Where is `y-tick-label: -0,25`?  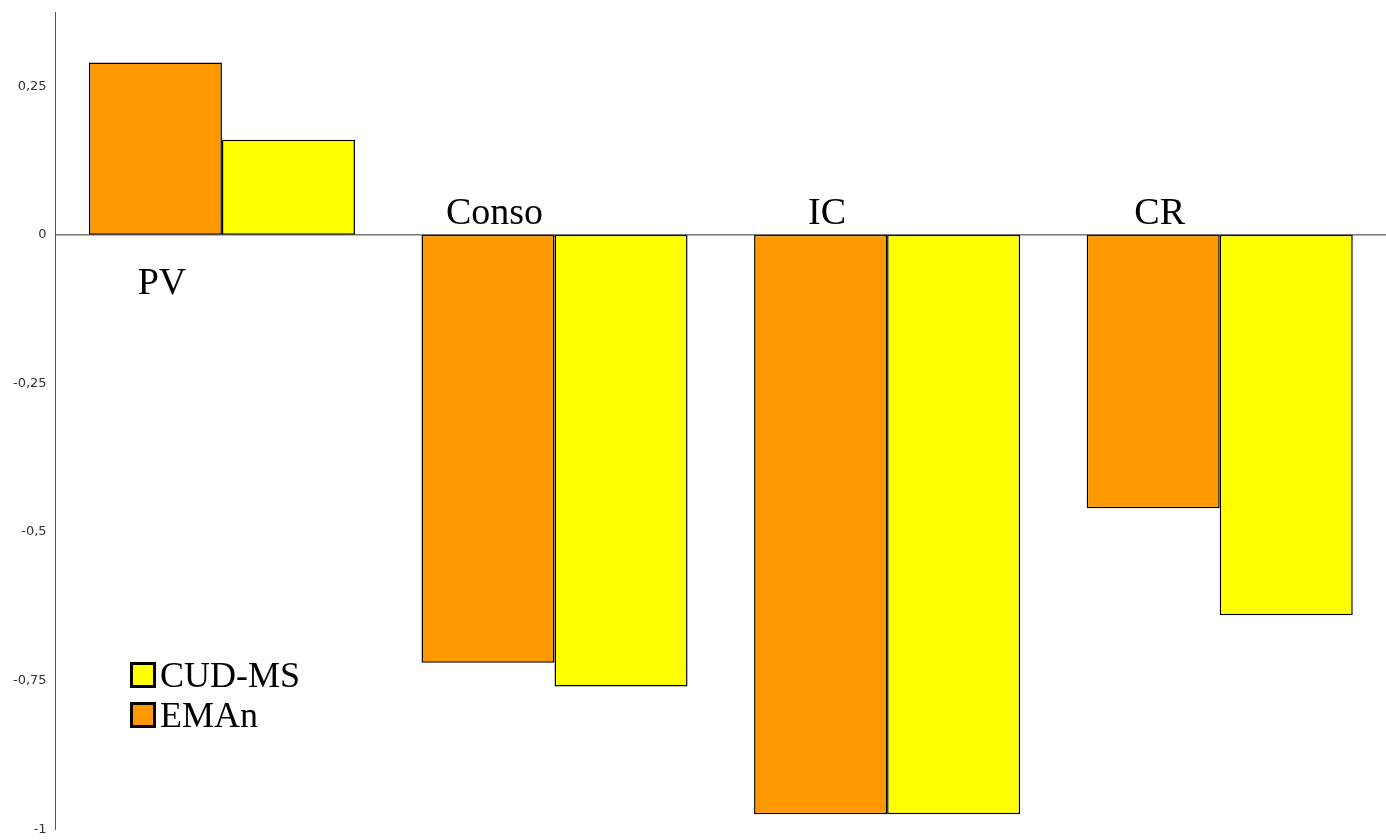 y-tick-label: -0,25 is located at coordinates (30, 382).